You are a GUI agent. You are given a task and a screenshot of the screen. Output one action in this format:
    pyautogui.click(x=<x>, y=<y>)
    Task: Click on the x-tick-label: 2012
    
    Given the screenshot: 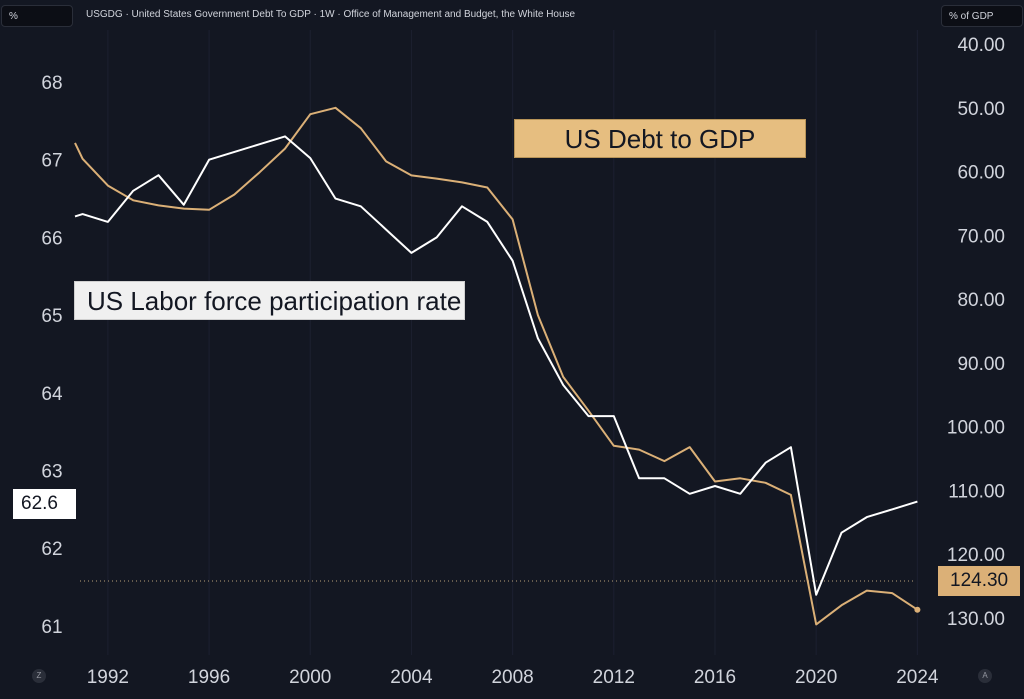 What is the action you would take?
    pyautogui.click(x=614, y=677)
    